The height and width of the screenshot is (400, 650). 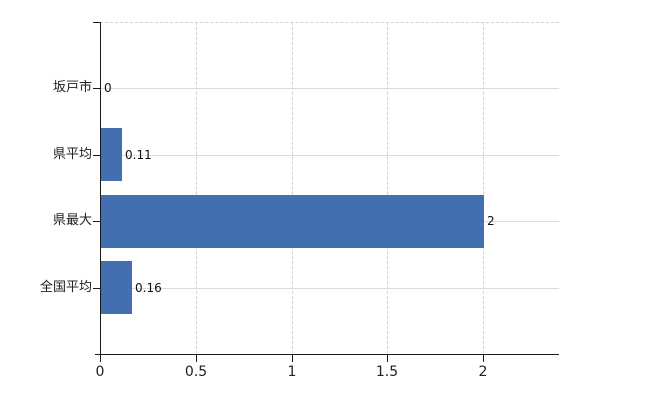 What do you see at coordinates (138, 154) in the screenshot?
I see `bar-value-label: 0.11` at bounding box center [138, 154].